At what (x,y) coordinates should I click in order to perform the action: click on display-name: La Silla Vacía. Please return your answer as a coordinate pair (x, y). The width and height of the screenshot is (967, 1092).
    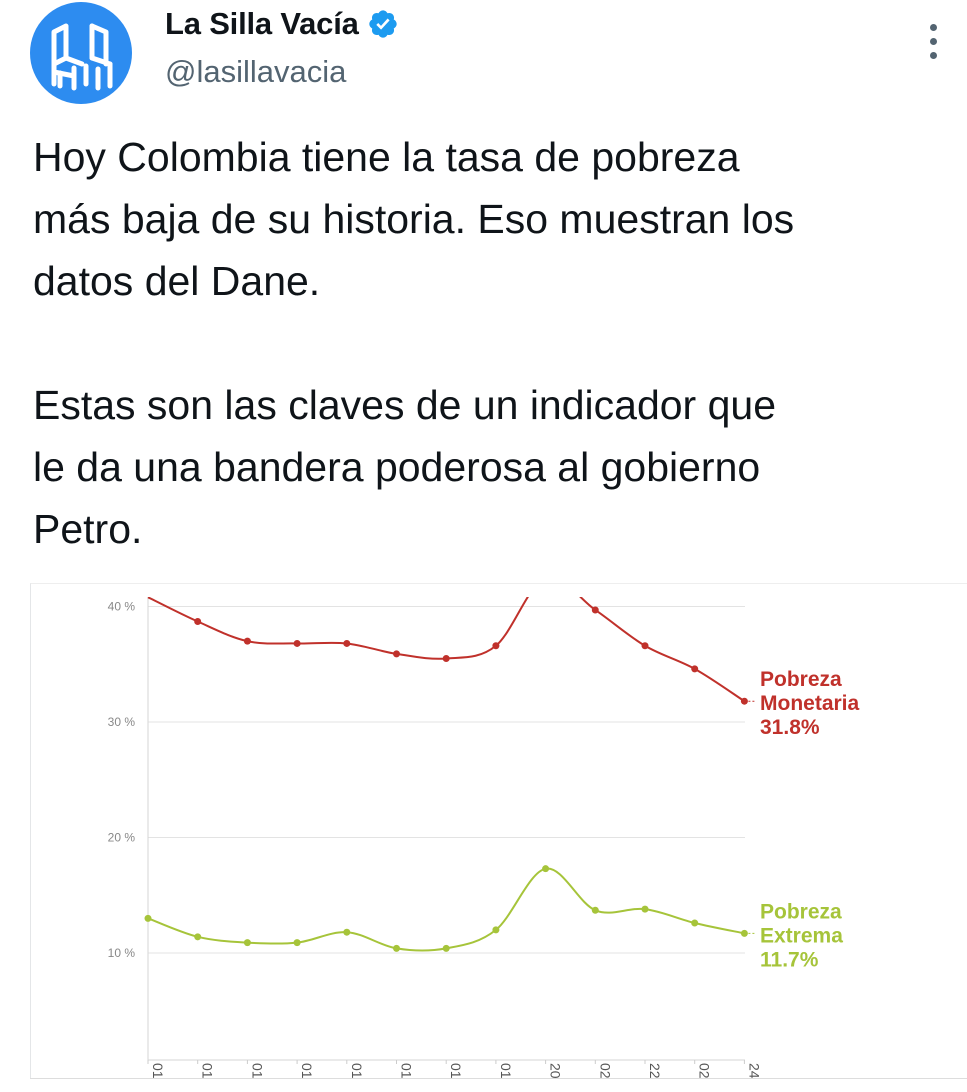
    Looking at the image, I should click on (262, 23).